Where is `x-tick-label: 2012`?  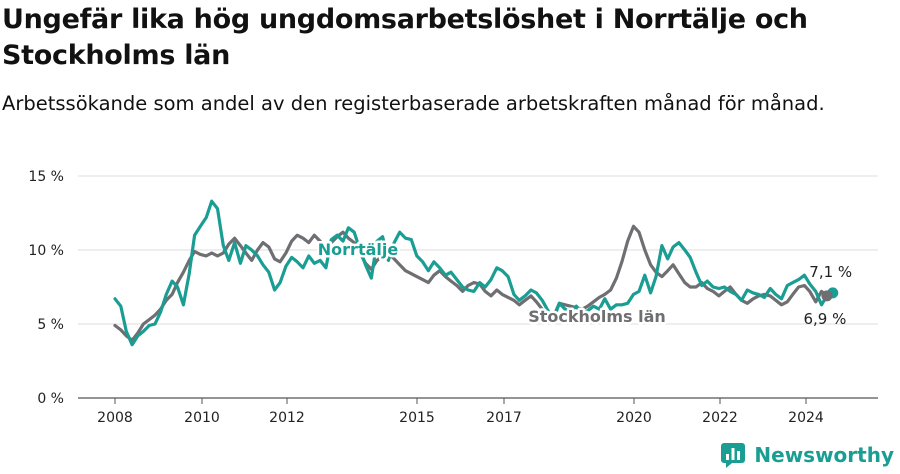
x-tick-label: 2012 is located at coordinates (287, 418).